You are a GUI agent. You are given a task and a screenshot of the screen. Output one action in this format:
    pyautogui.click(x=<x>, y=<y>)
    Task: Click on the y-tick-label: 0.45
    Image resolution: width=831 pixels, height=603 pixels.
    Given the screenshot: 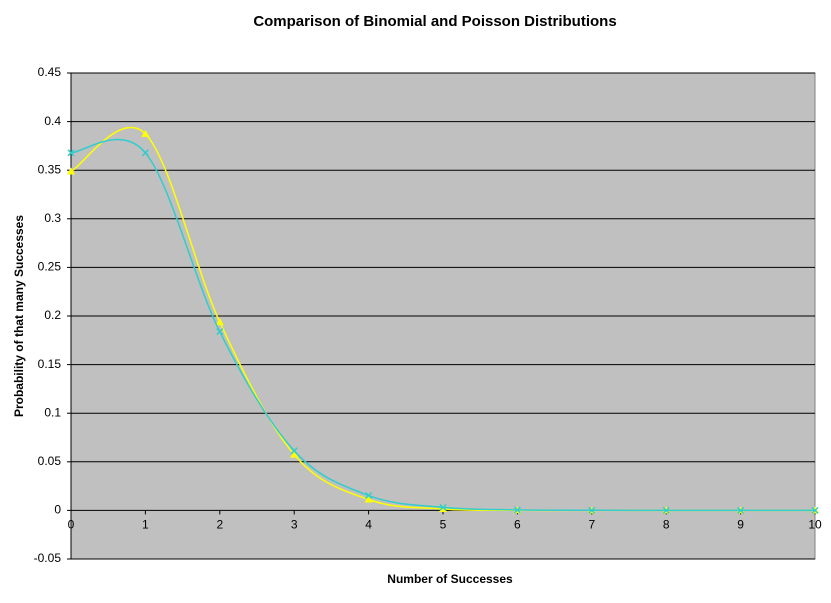 What is the action you would take?
    pyautogui.click(x=50, y=72)
    